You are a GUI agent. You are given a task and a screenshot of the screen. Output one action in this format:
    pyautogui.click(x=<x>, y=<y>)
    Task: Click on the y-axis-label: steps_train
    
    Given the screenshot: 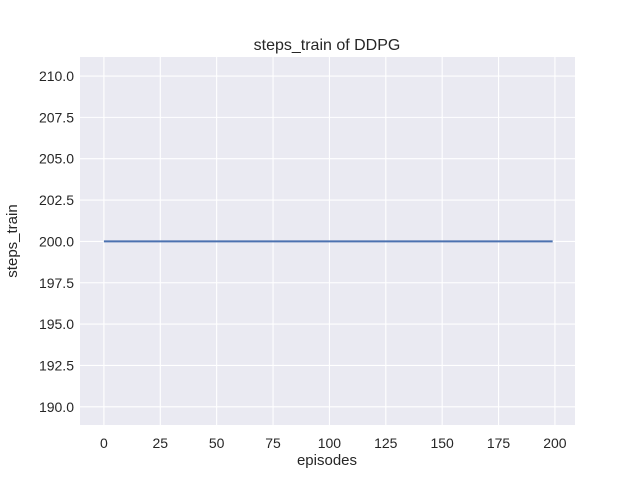 What is the action you would take?
    pyautogui.click(x=12, y=240)
    